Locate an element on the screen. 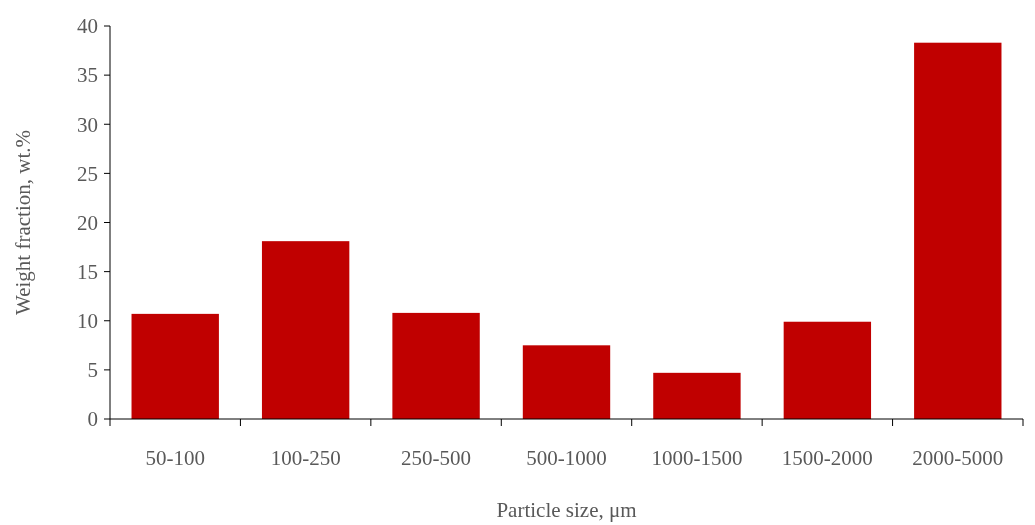 This screenshot has width=1035, height=525. x-tick-label: 1000-1500 is located at coordinates (697, 458).